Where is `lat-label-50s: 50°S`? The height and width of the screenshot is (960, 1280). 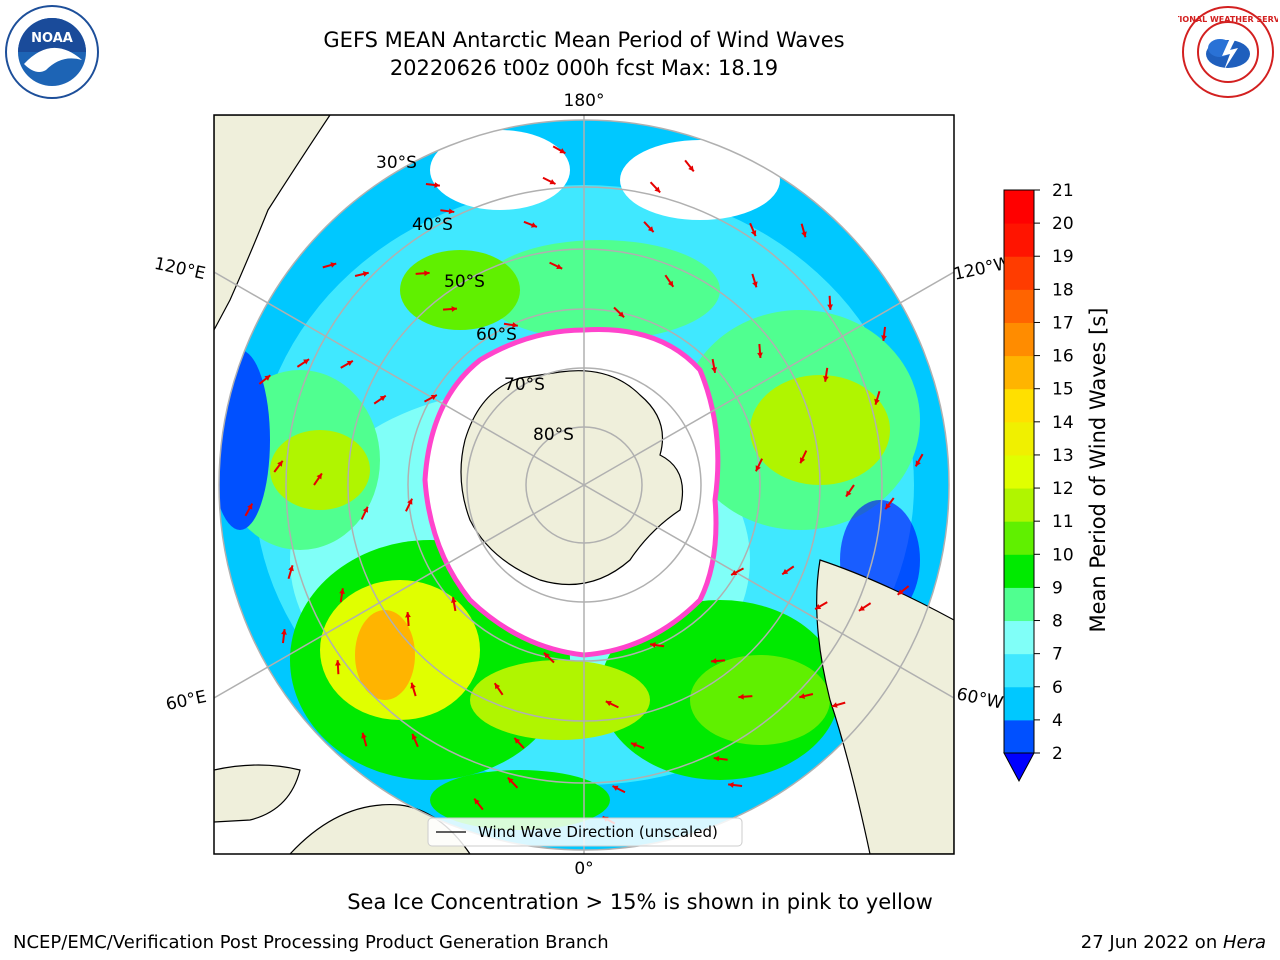
lat-label-50s: 50°S is located at coordinates (464, 282).